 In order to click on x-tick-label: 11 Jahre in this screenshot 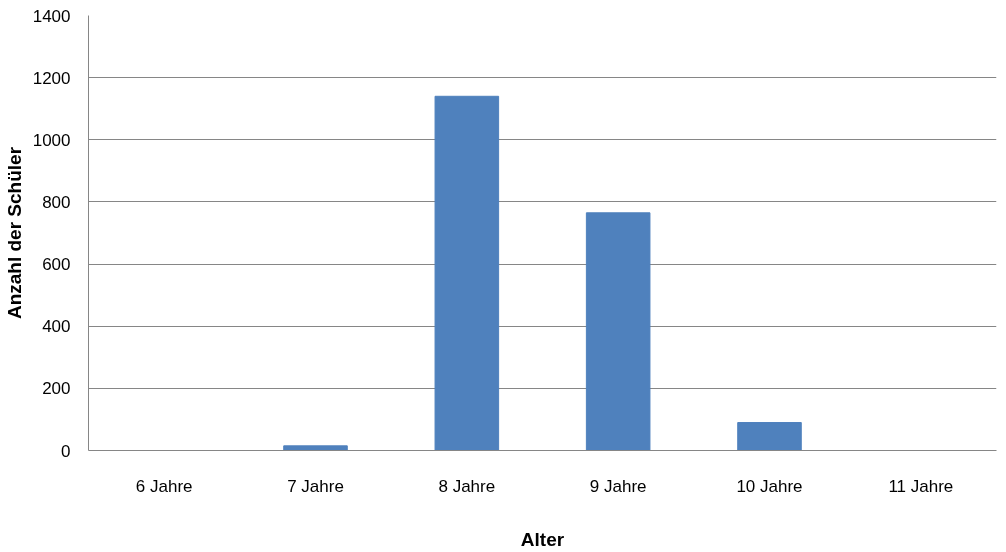, I will do `click(921, 486)`.